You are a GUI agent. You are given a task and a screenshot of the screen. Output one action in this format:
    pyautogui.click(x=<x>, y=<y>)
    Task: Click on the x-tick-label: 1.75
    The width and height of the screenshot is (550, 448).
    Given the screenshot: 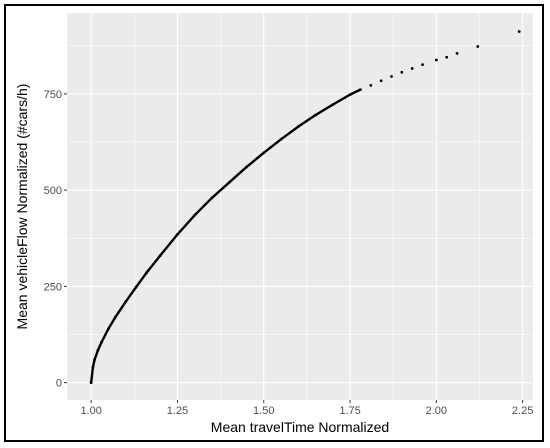 What is the action you would take?
    pyautogui.click(x=349, y=411)
    